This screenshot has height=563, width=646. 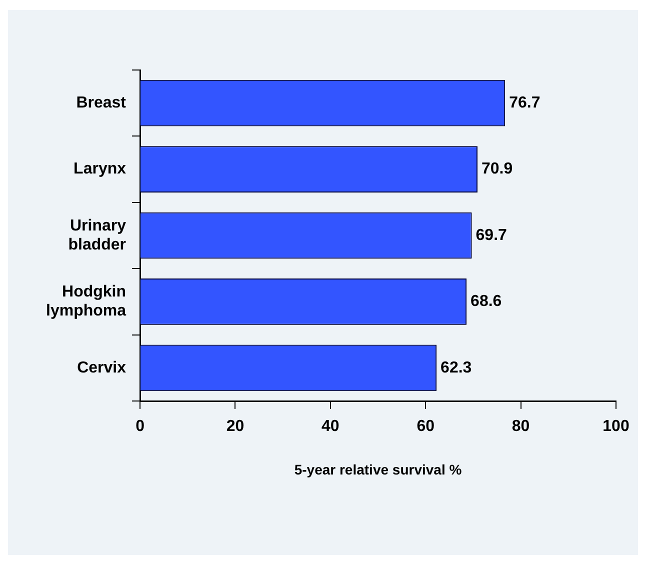 What do you see at coordinates (100, 169) in the screenshot?
I see `y-tick-label: Larynx` at bounding box center [100, 169].